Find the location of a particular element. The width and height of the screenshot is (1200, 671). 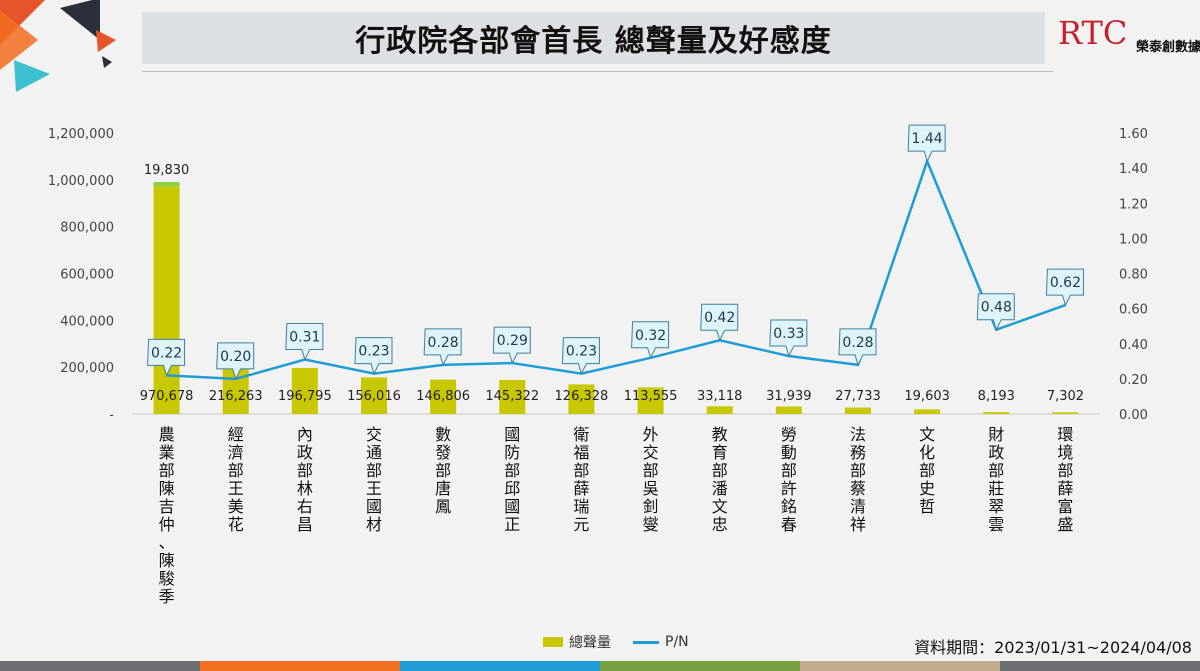

pn-label: 0.62 is located at coordinates (1065, 283).